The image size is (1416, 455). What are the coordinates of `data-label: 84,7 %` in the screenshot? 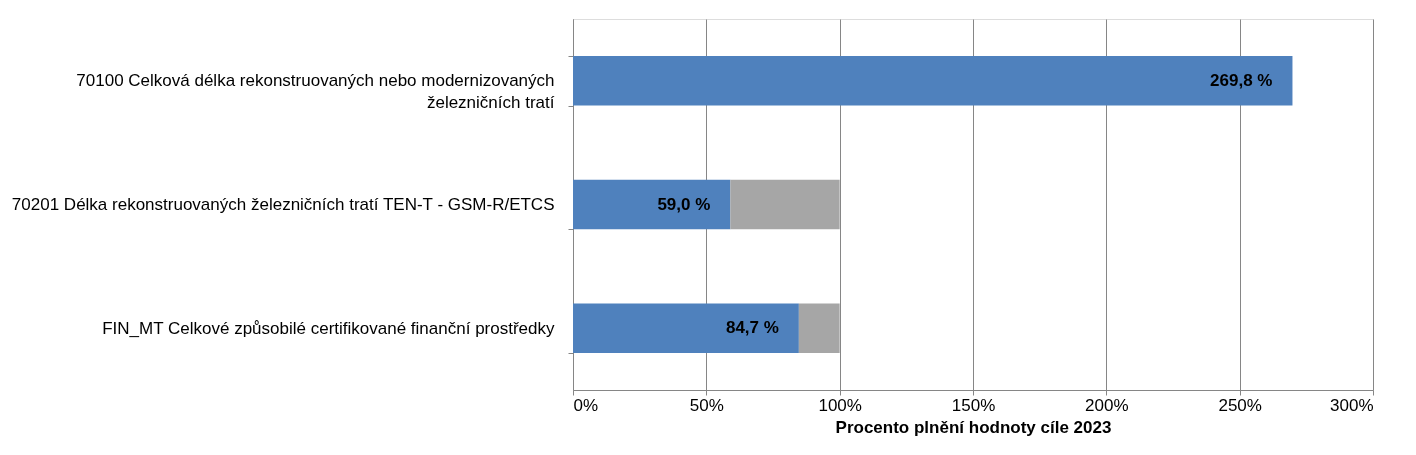 It's located at (752, 328).